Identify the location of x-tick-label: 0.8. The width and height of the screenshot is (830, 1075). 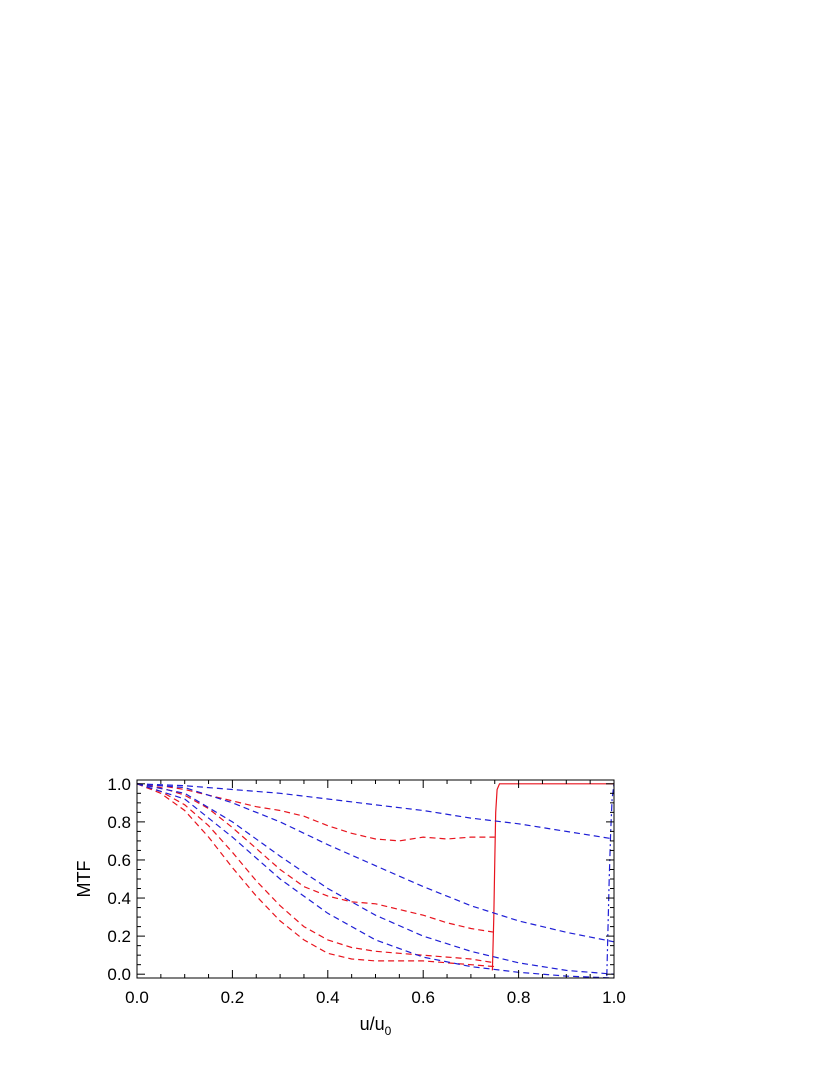
(519, 997).